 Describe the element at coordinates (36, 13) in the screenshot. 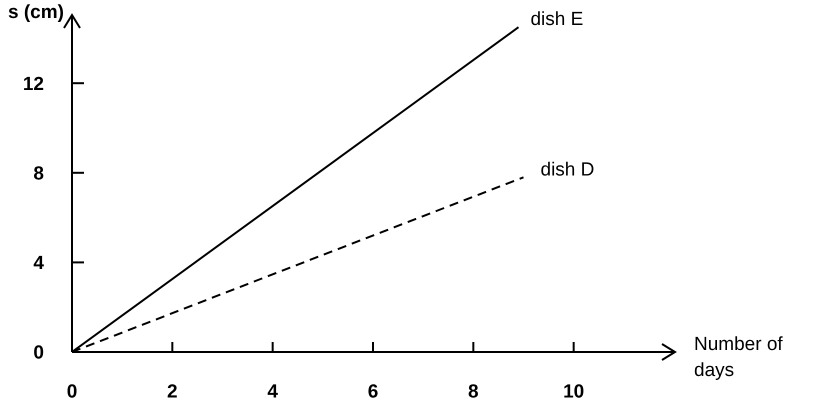

I see `y-axis-title: s (cm)` at that location.